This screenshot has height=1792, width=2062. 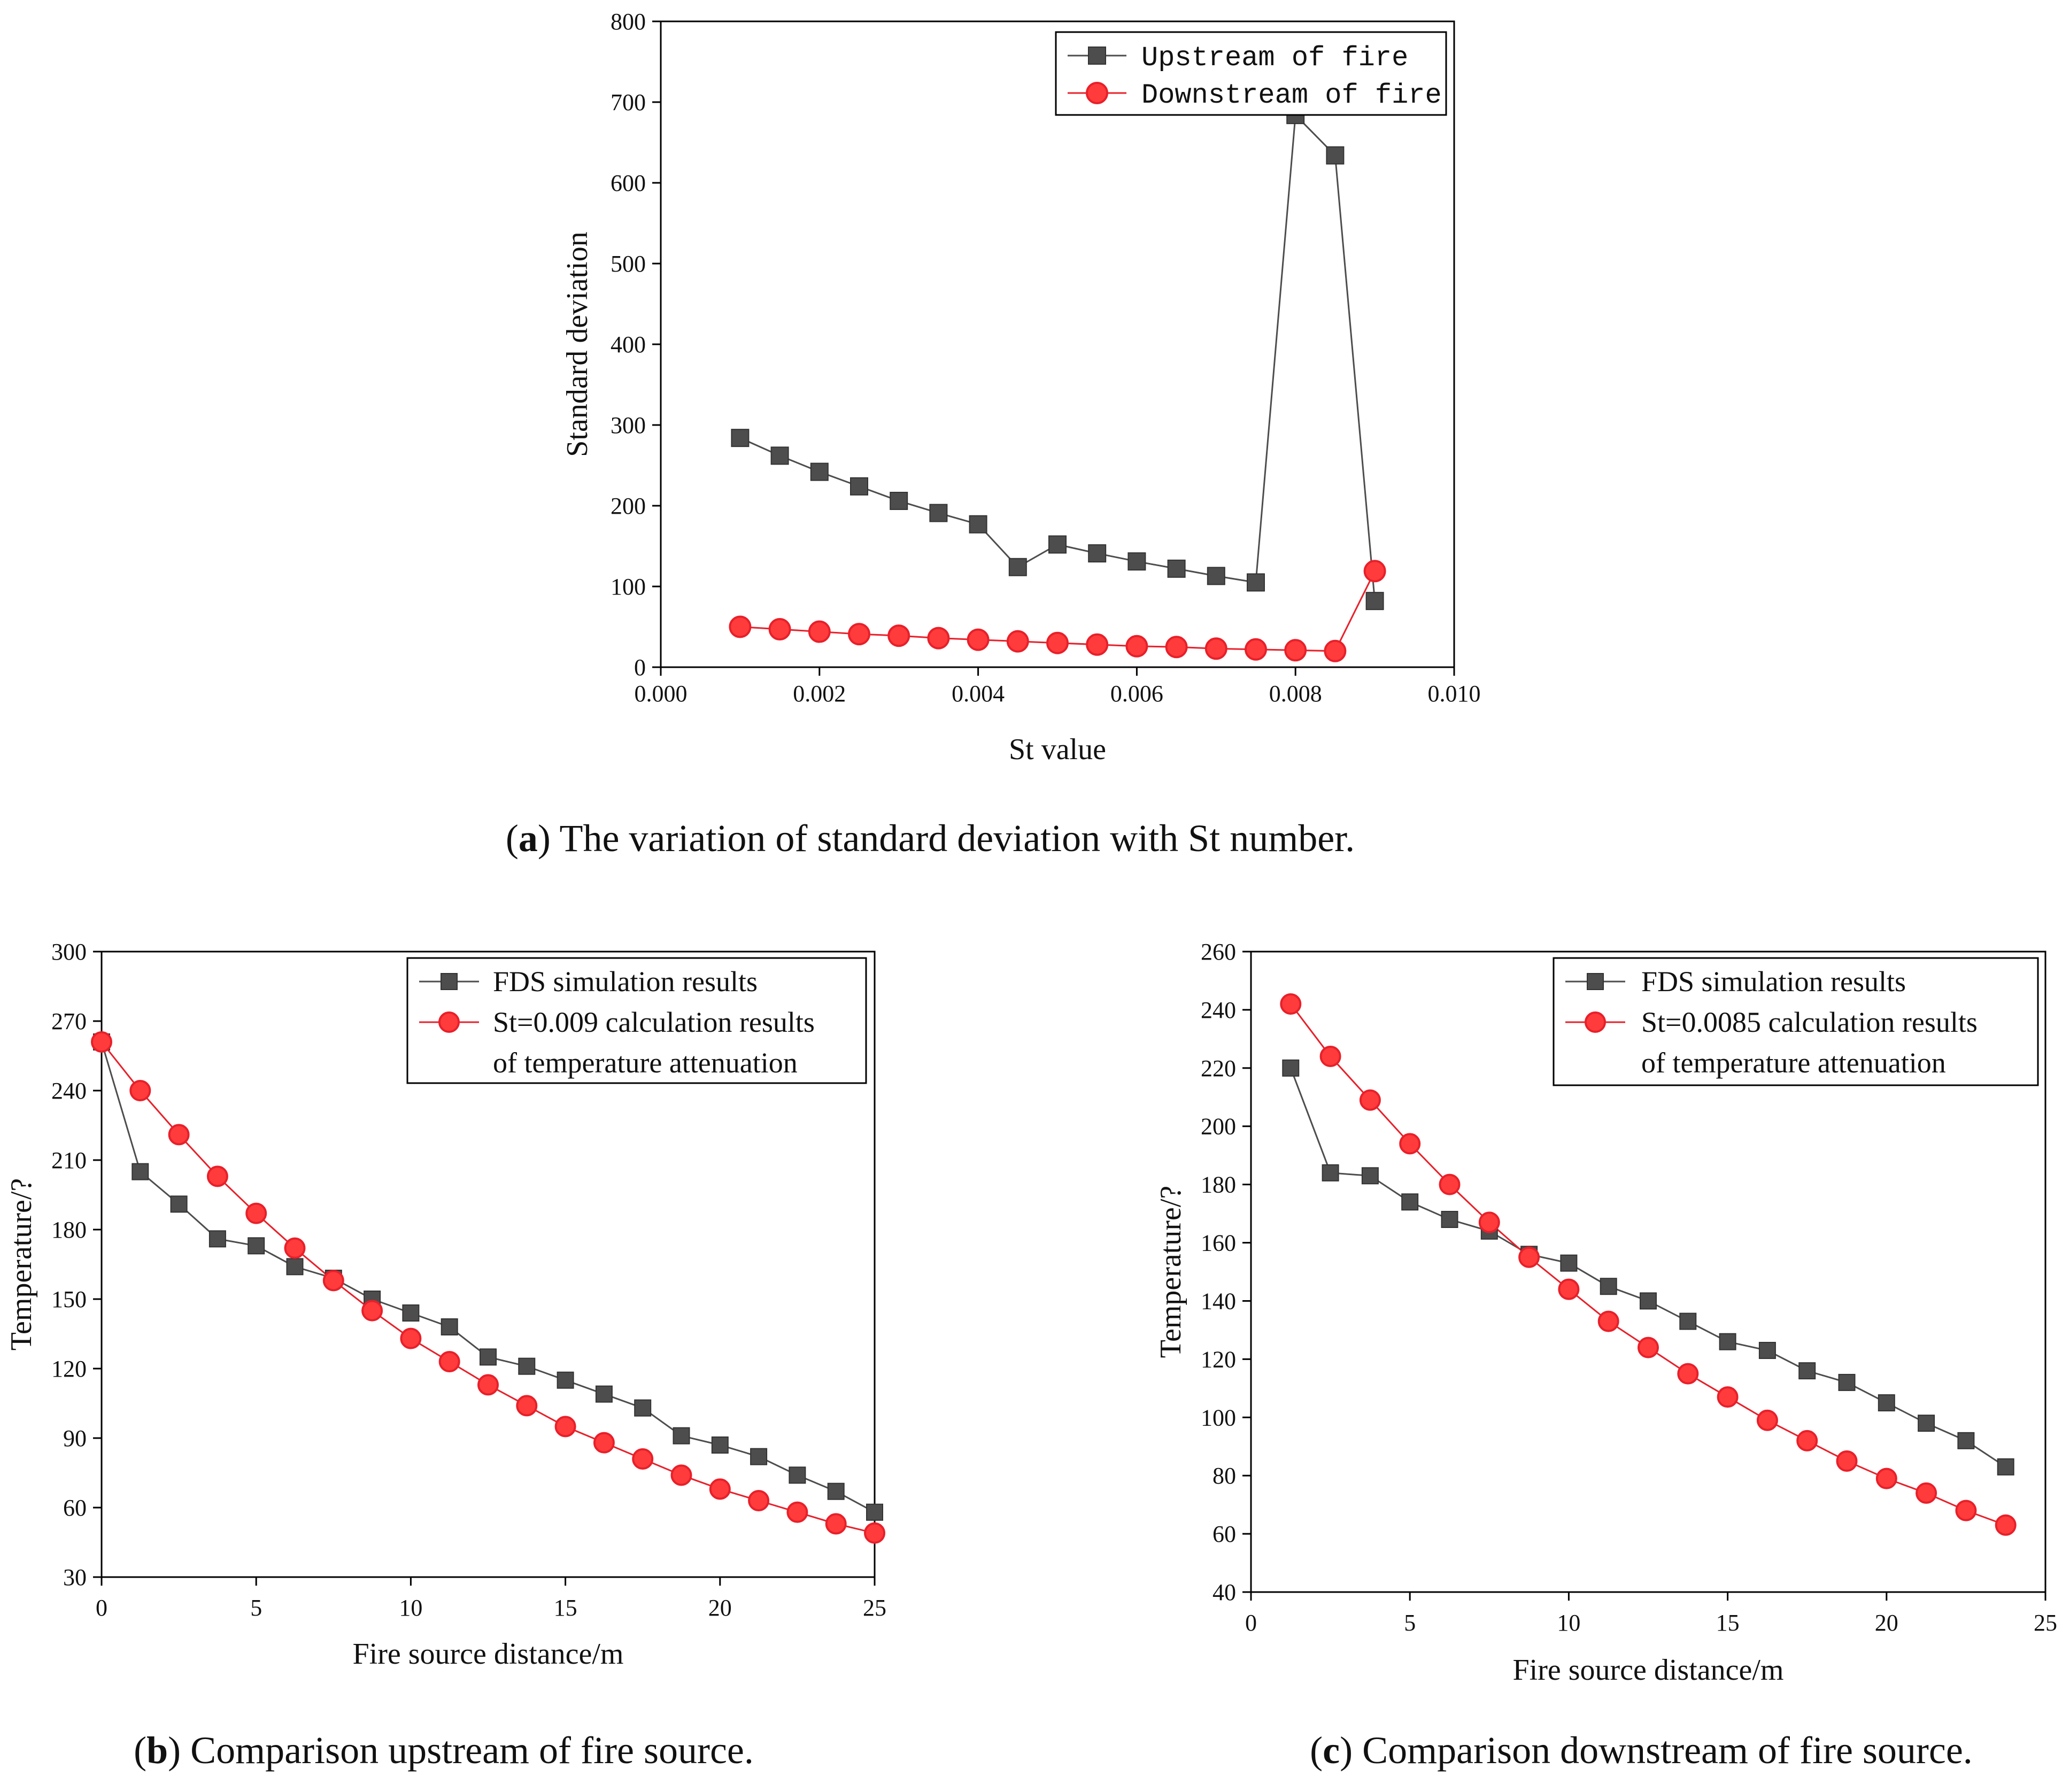 What do you see at coordinates (1663, 1750) in the screenshot?
I see `caption-text: Comparison downstream of fire source.` at bounding box center [1663, 1750].